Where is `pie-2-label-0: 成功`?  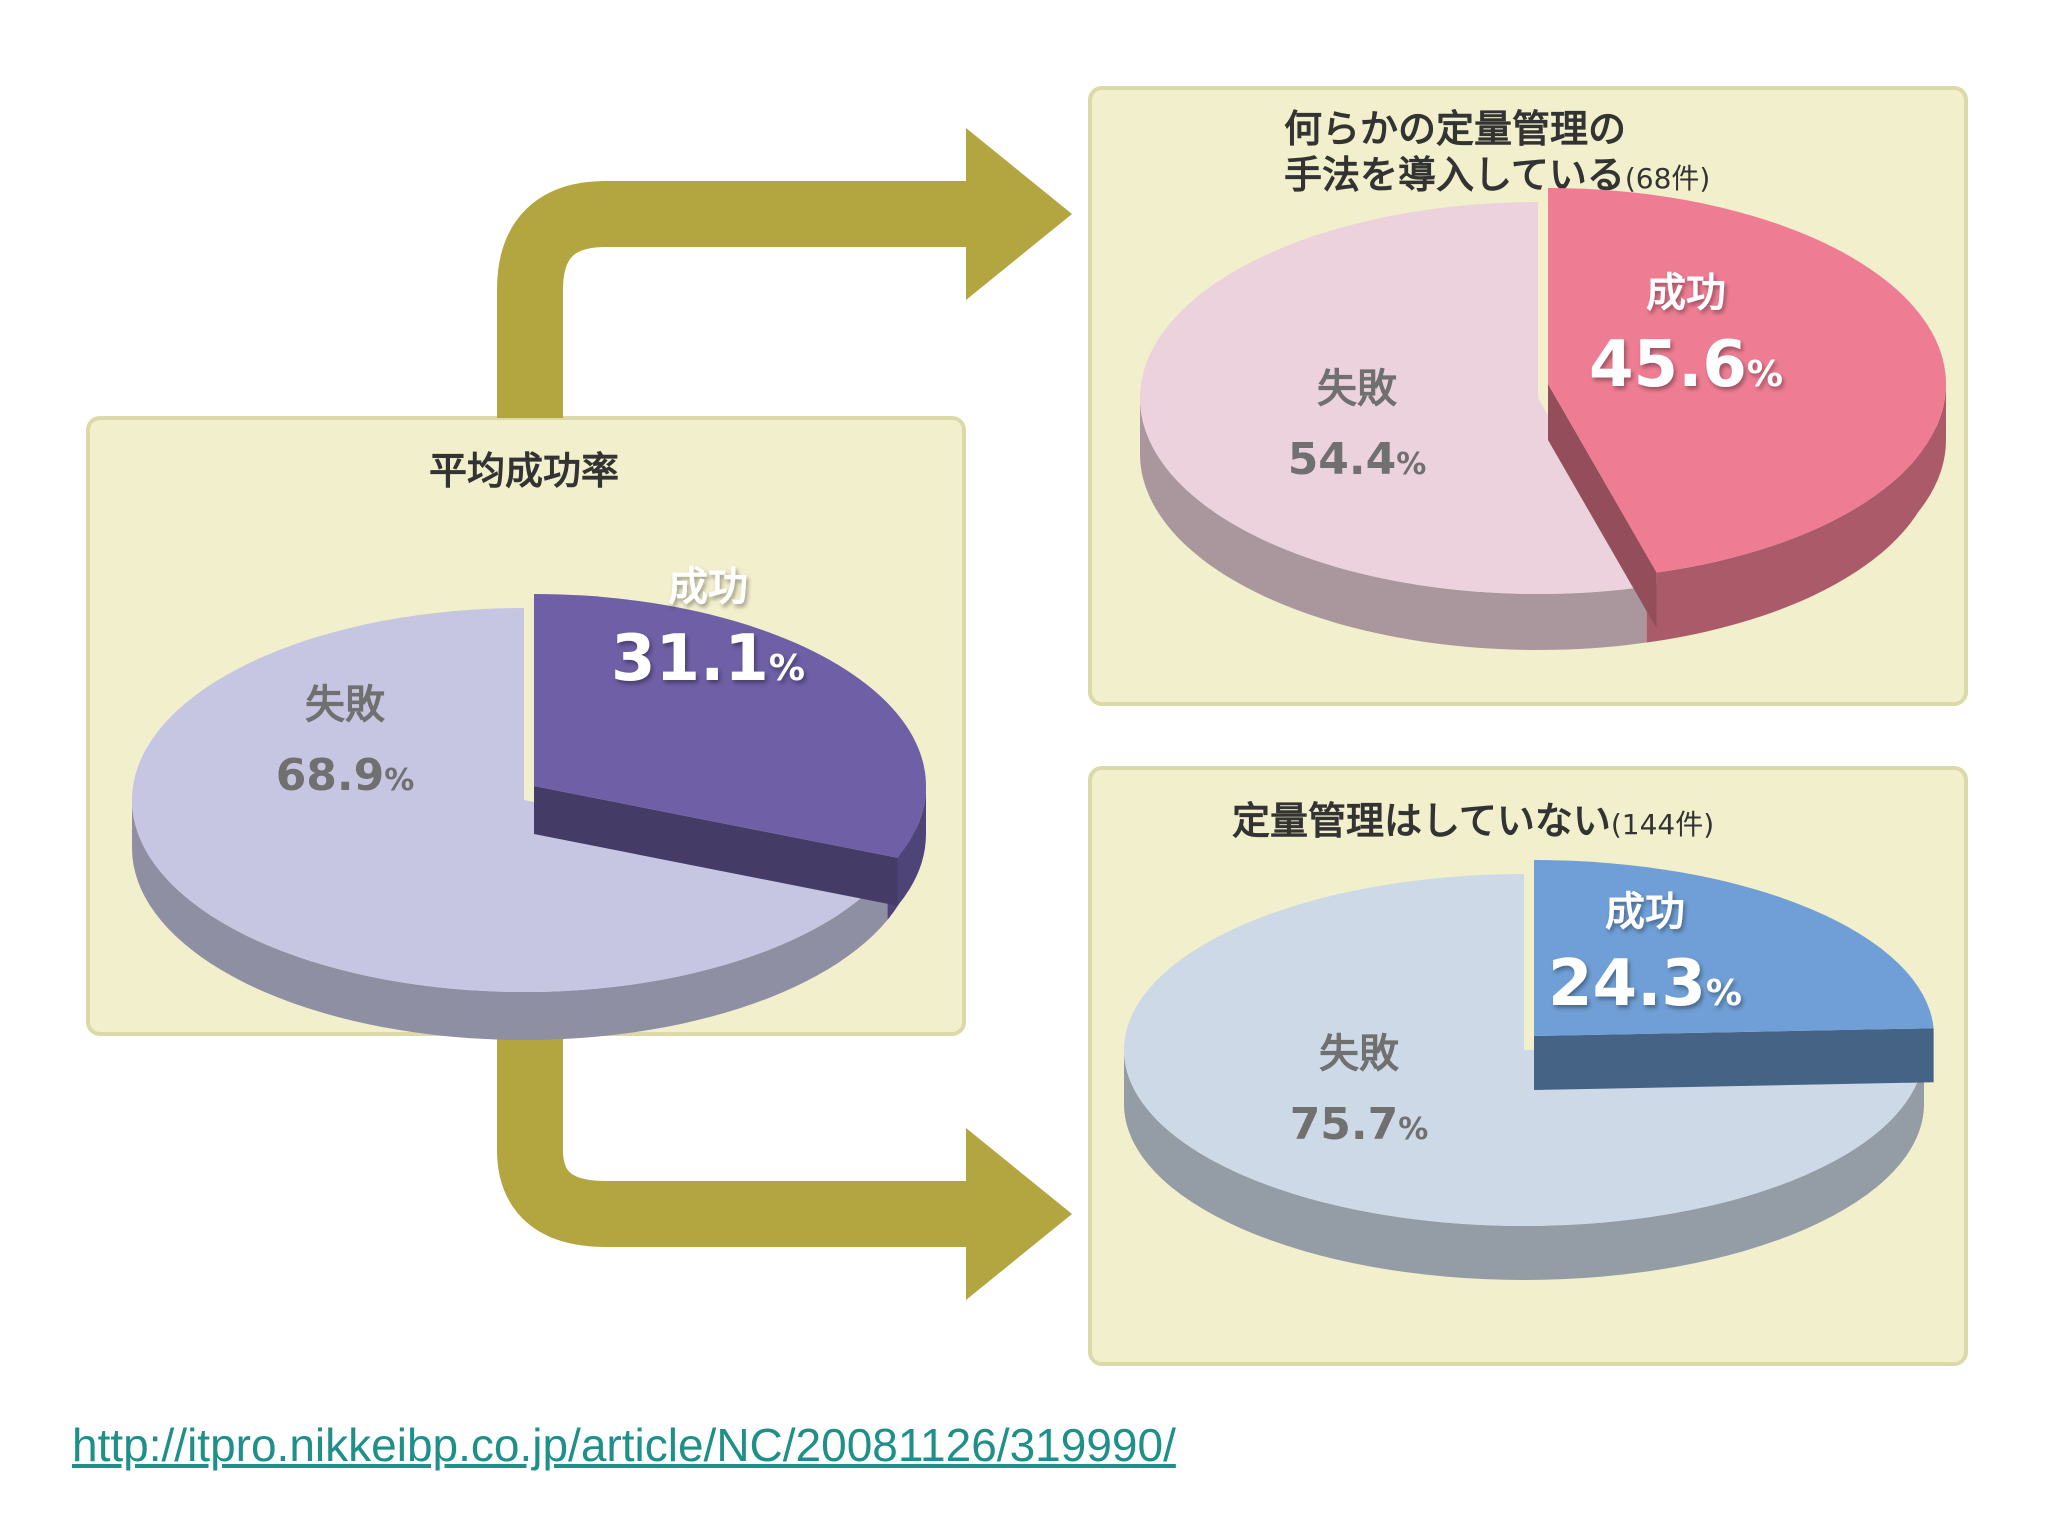 pie-2-label-0: 成功 is located at coordinates (1686, 293).